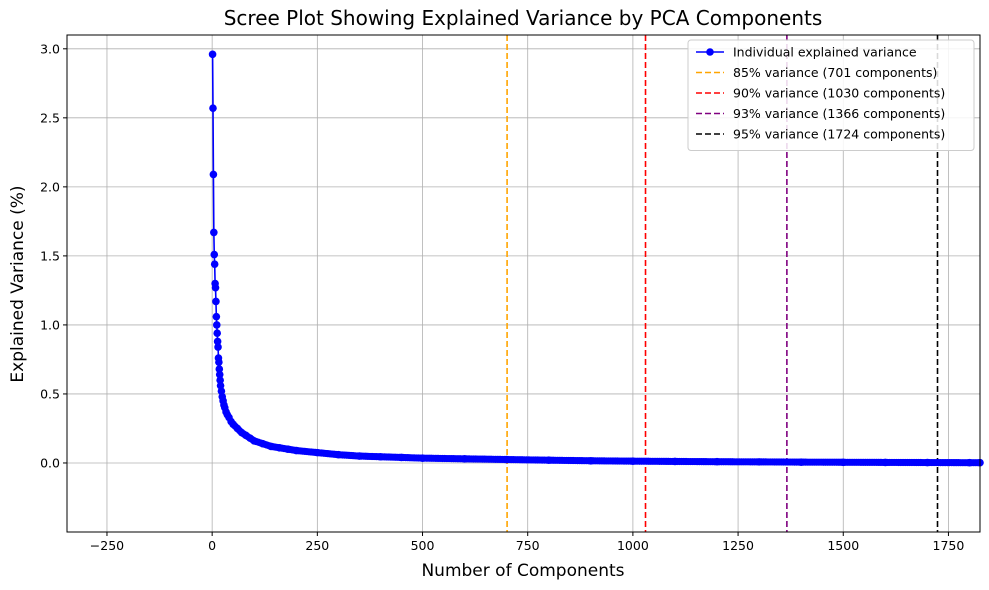  Describe the element at coordinates (839, 134) in the screenshot. I see `legend-label: 95% variance (1724 components)` at that location.